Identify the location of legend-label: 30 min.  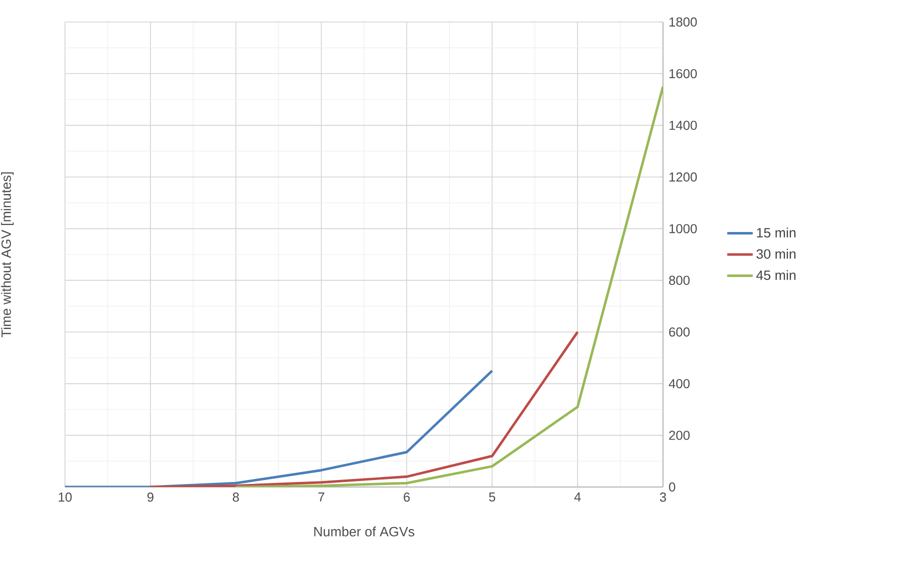
(776, 253).